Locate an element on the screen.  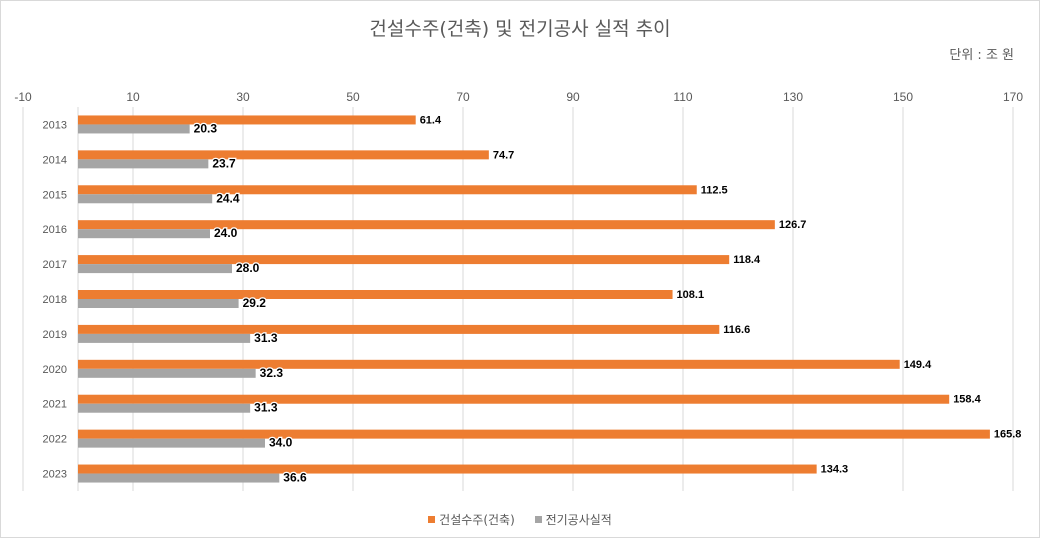
data-label: 34.0 is located at coordinates (281, 443).